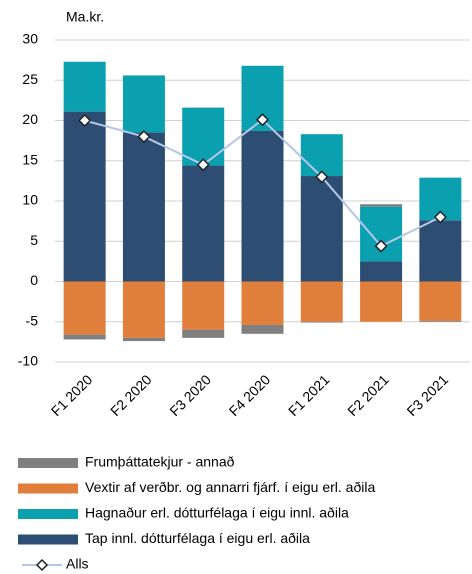 Image resolution: width=472 pixels, height=574 pixels. I want to click on y-axis-label: Ma.kr., so click(85, 17).